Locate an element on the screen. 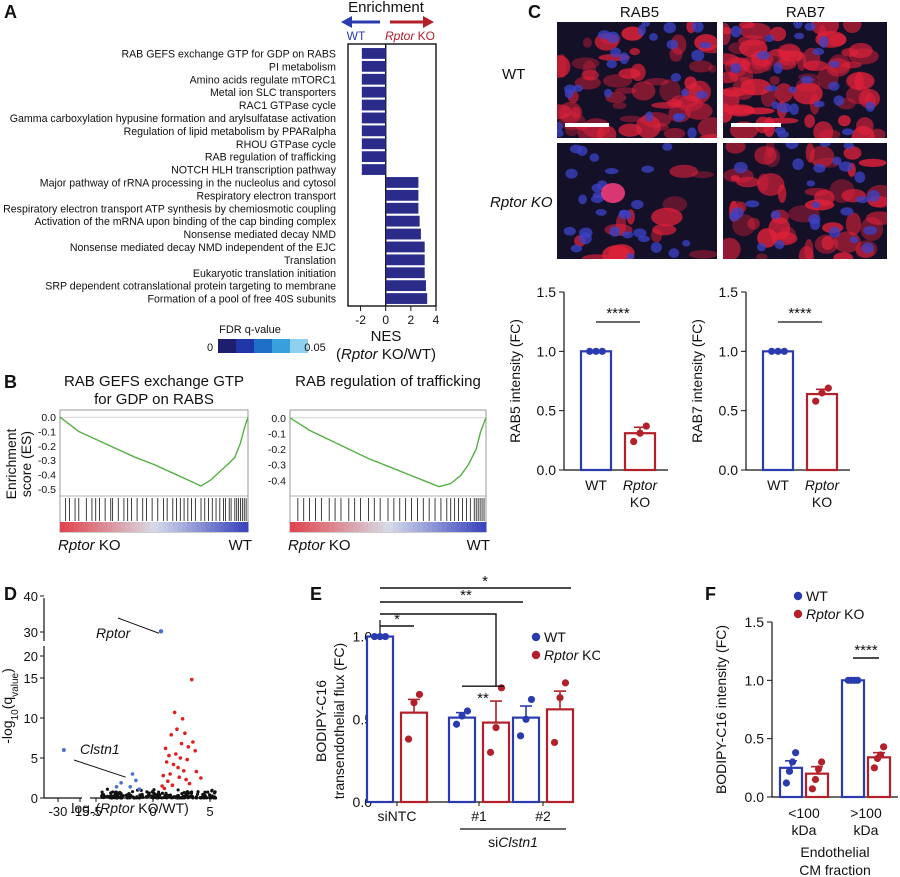 The height and width of the screenshot is (877, 900). significance-bracket is located at coordinates (442, 650).